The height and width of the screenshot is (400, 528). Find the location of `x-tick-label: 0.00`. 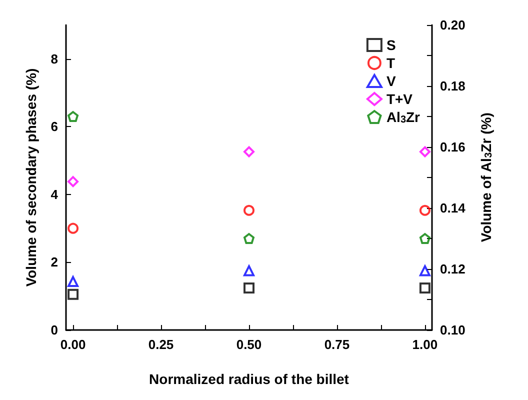

x-tick-label: 0.00 is located at coordinates (73, 344).